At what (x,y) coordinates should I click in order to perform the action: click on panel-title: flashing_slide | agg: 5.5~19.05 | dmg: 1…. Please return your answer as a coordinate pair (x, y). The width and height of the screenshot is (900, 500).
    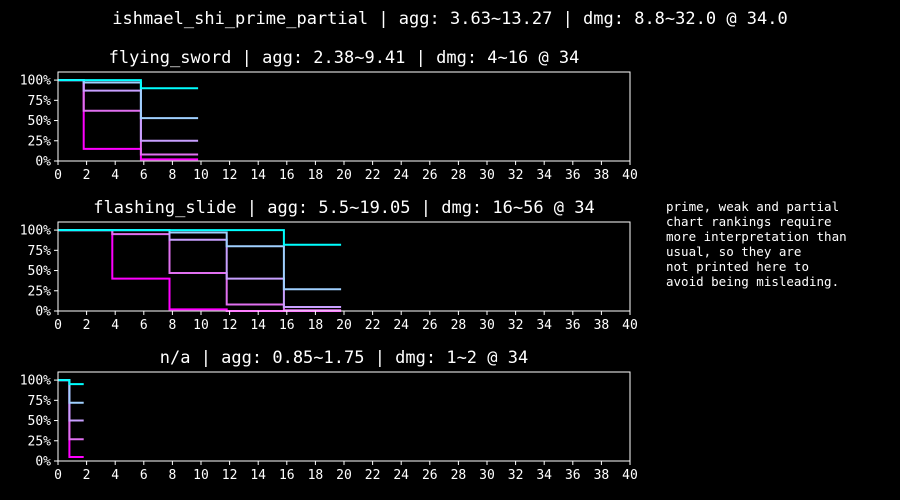
    Looking at the image, I should click on (344, 208).